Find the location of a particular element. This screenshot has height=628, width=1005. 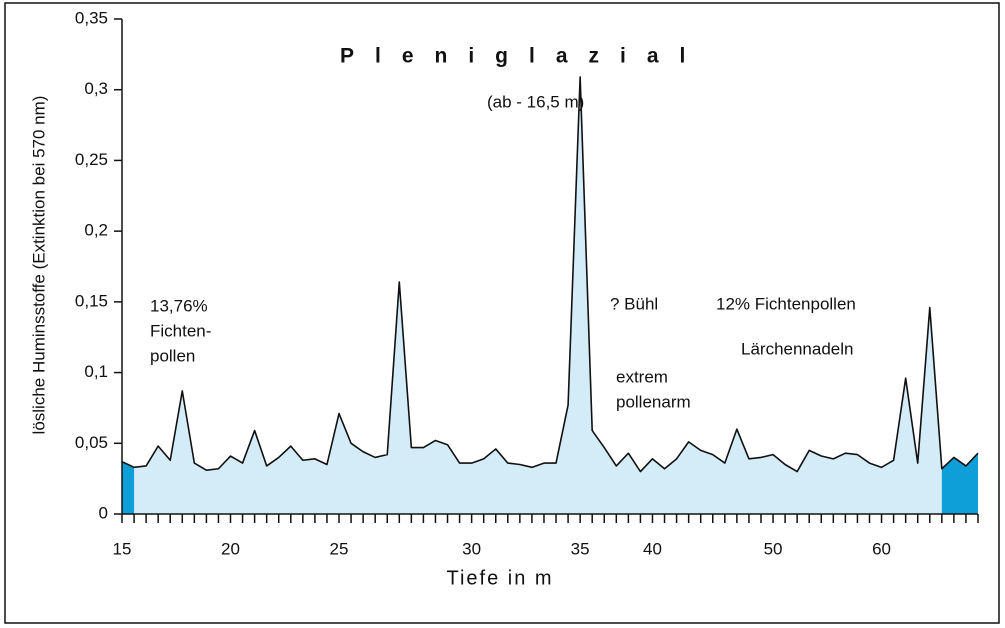

x-tick-label: 35 is located at coordinates (580, 548).